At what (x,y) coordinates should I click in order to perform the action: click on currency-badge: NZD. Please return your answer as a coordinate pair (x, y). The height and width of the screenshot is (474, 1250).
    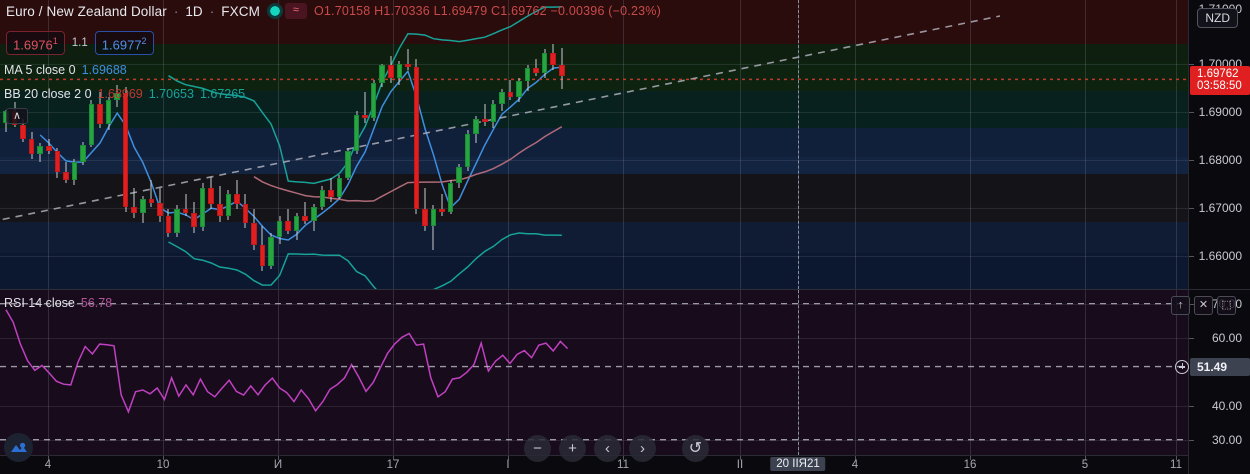
    Looking at the image, I should click on (1217, 18).